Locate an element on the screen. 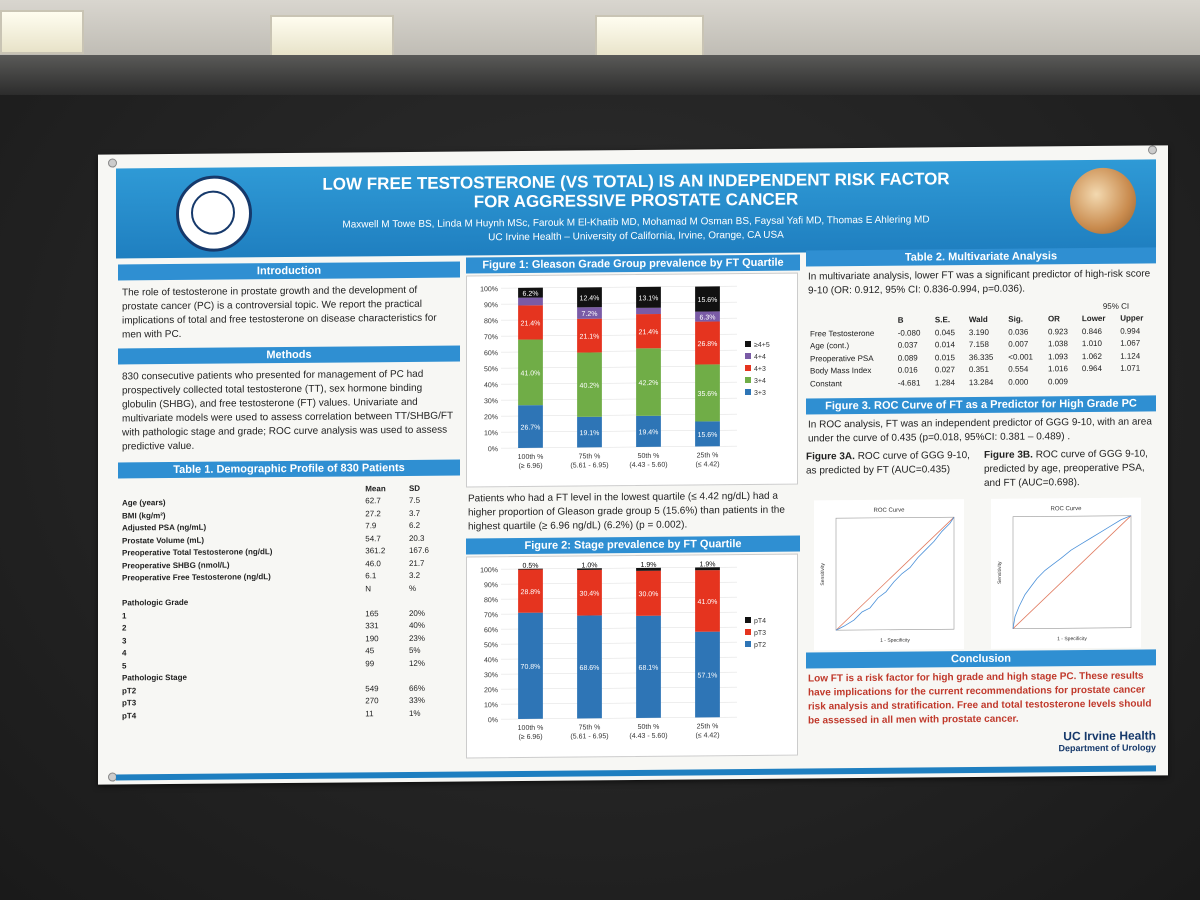 The image size is (1200, 900). data-label: 7.2% is located at coordinates (590, 314).